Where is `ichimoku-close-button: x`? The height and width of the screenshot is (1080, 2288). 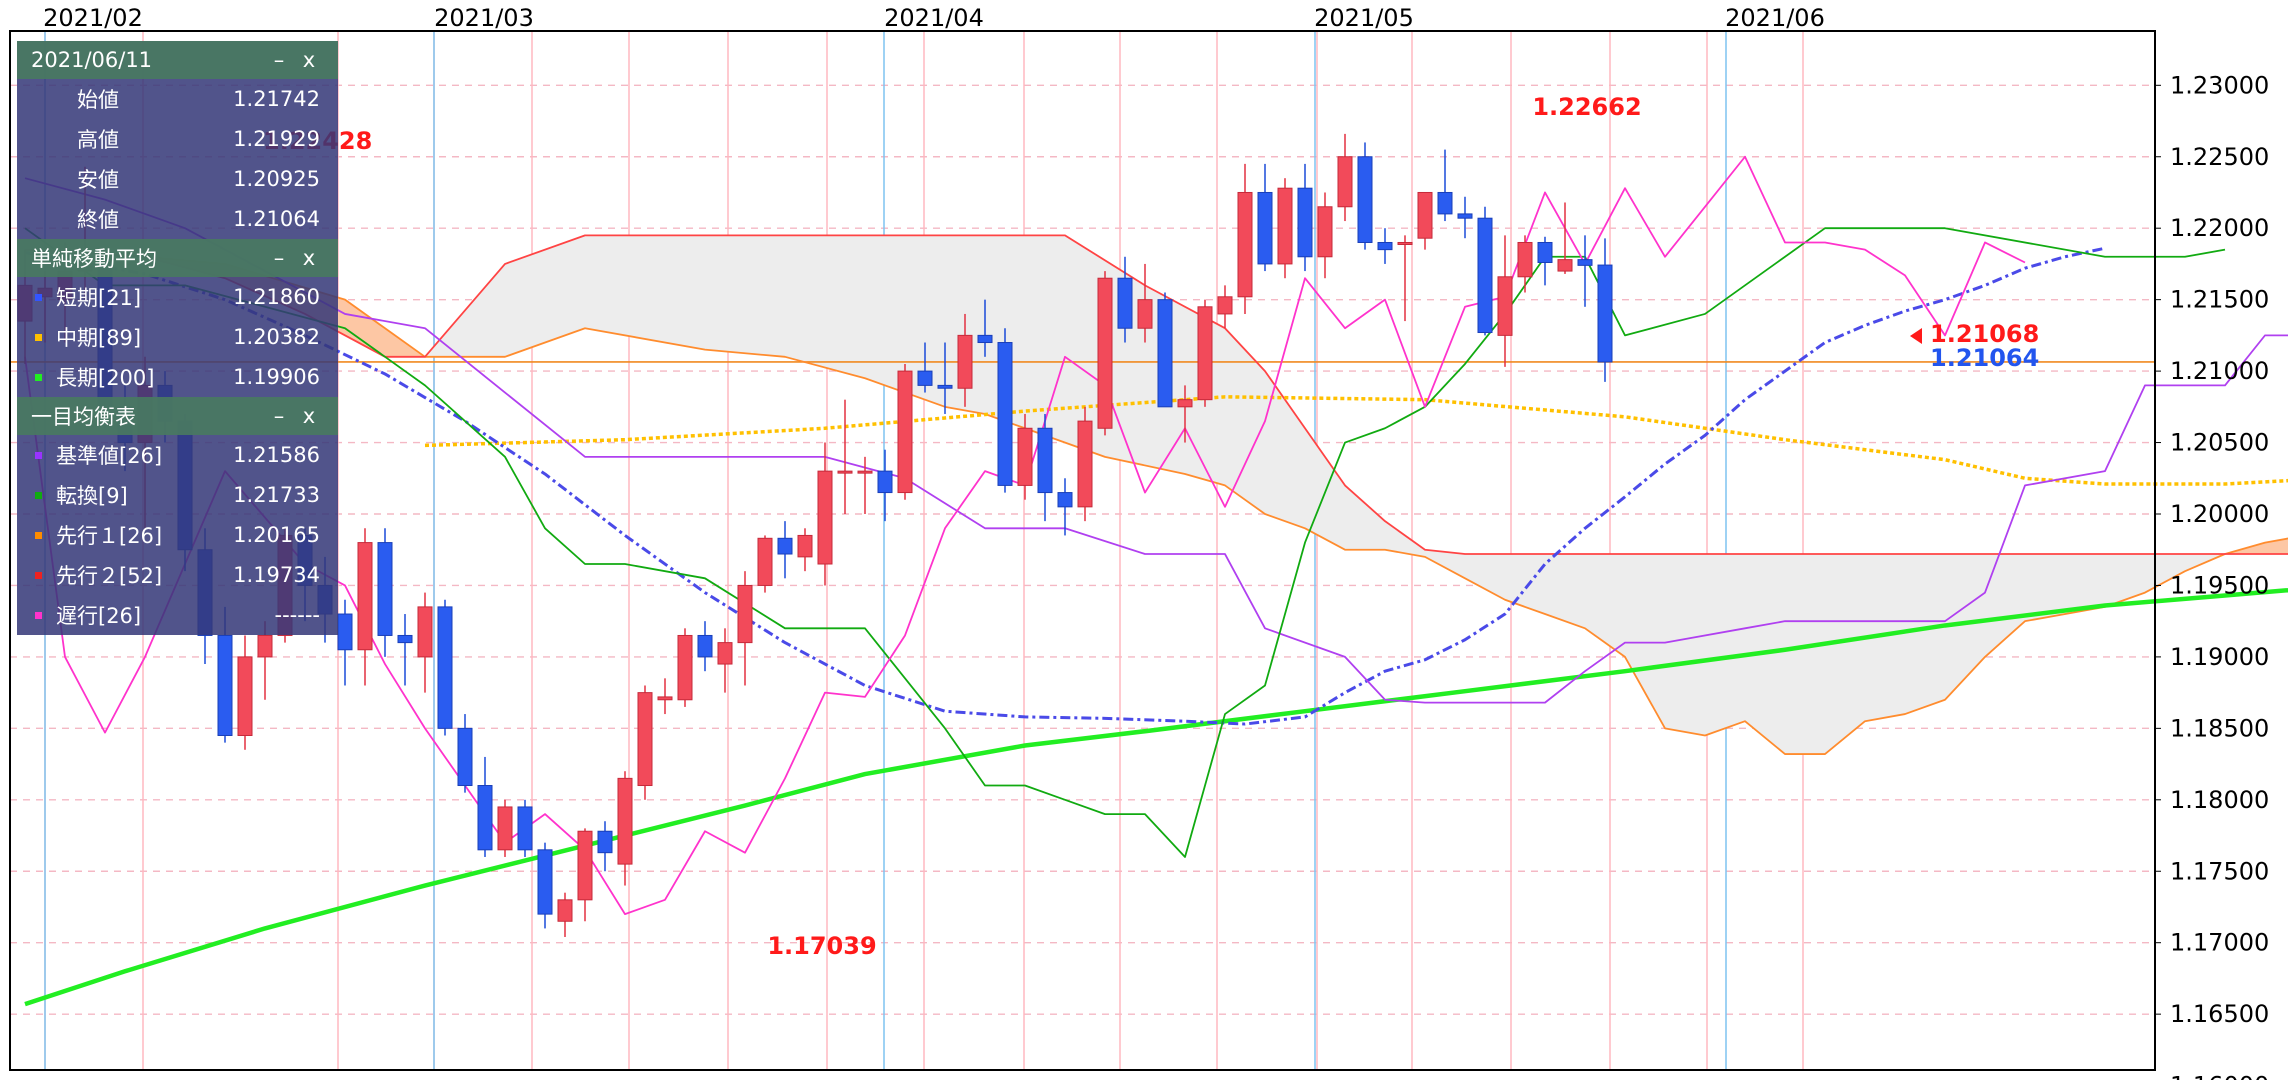
ichimoku-close-button: x is located at coordinates (309, 416).